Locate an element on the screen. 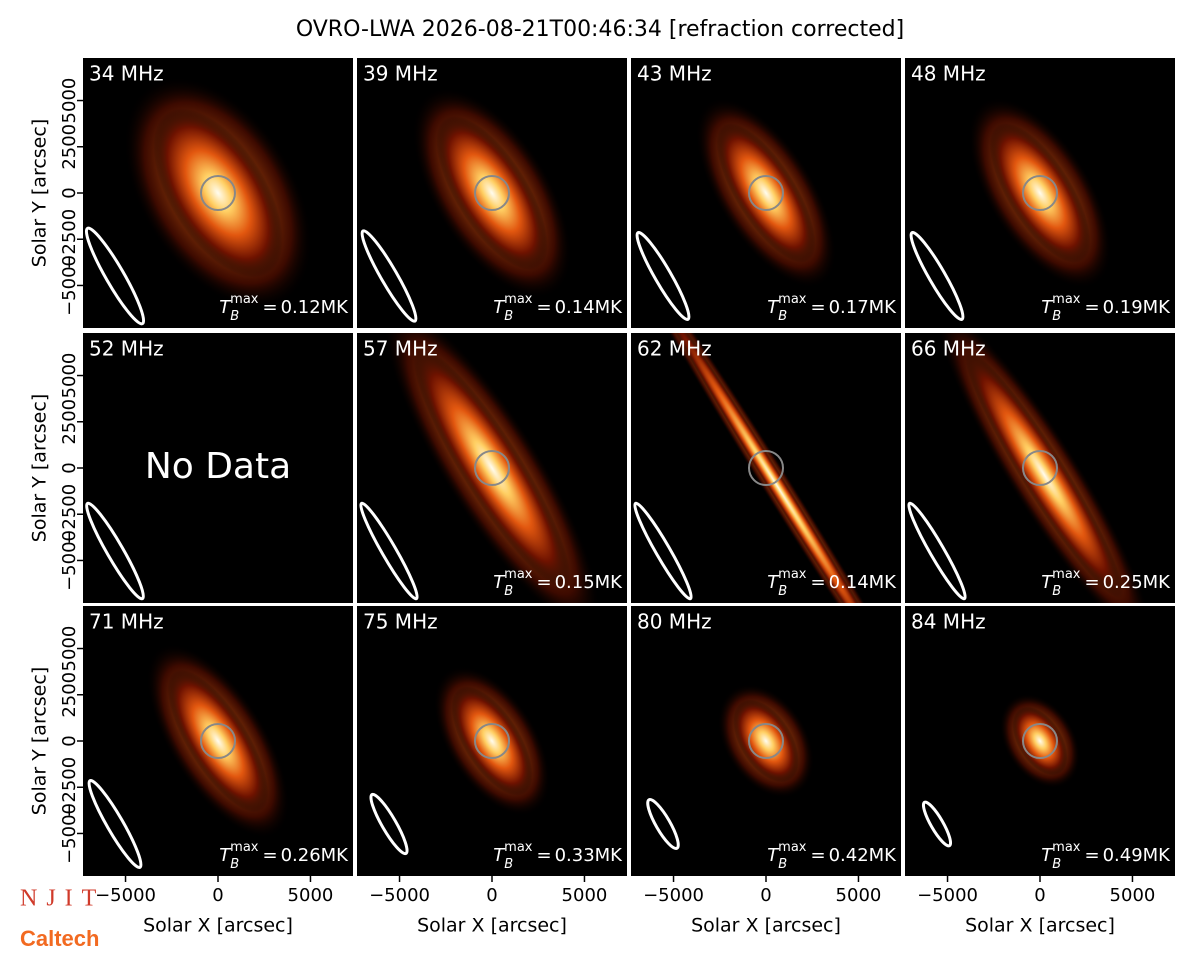 Image resolution: width=1200 pixels, height=975 pixels. y-axis-label: Solar Y [arcsec] is located at coordinates (40, 741).